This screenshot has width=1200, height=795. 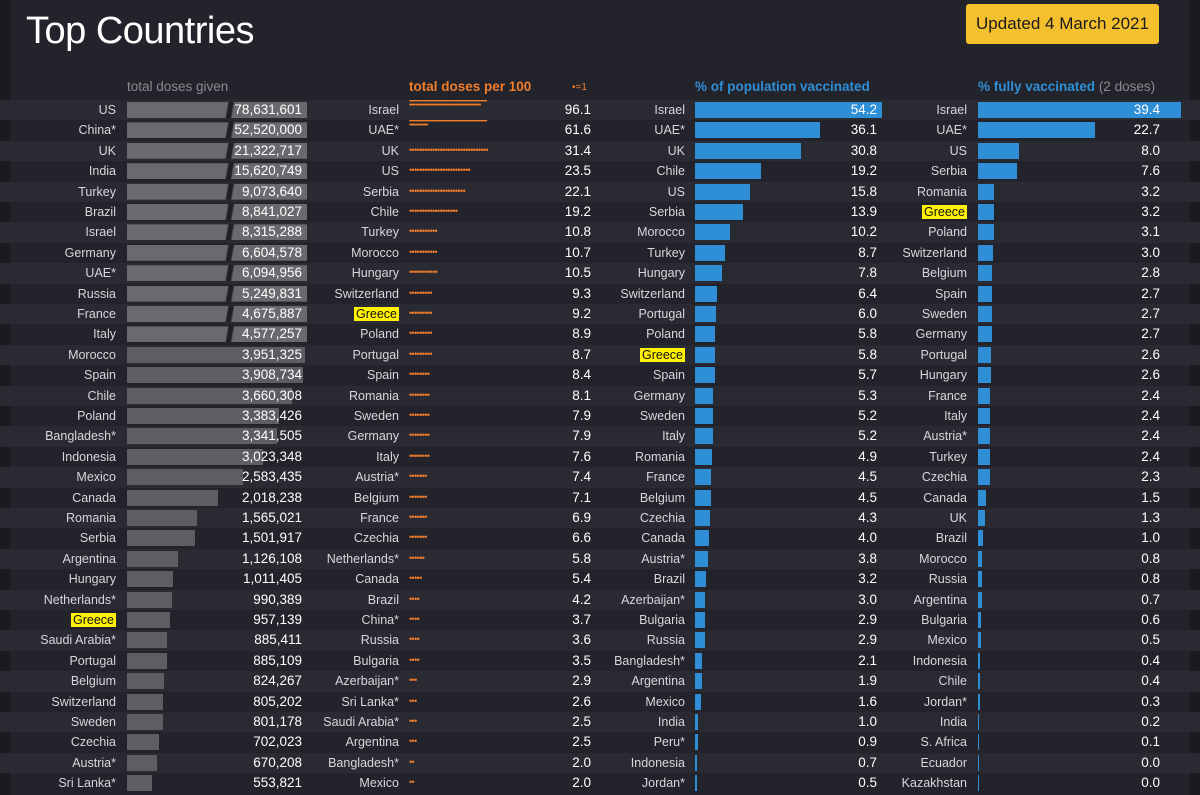 What do you see at coordinates (944, 620) in the screenshot?
I see `country-label-text: Bulgaria` at bounding box center [944, 620].